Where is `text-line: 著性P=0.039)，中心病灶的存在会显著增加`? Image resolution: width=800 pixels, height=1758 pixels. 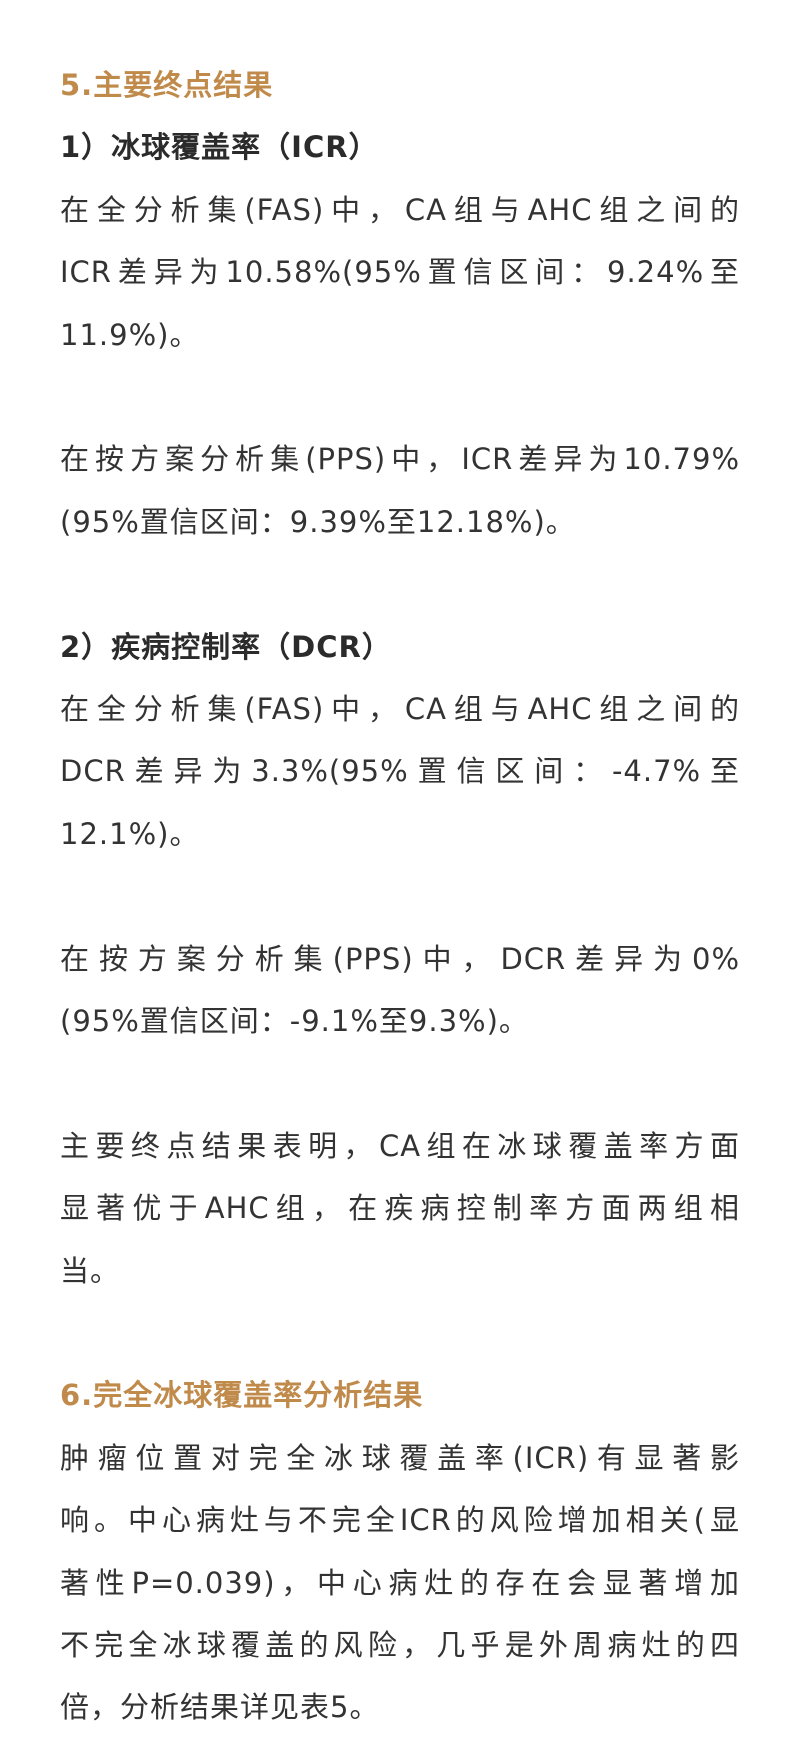 text-line: 著性P=0.039)，中心病灶的存在会显著增加 is located at coordinates (400, 1582).